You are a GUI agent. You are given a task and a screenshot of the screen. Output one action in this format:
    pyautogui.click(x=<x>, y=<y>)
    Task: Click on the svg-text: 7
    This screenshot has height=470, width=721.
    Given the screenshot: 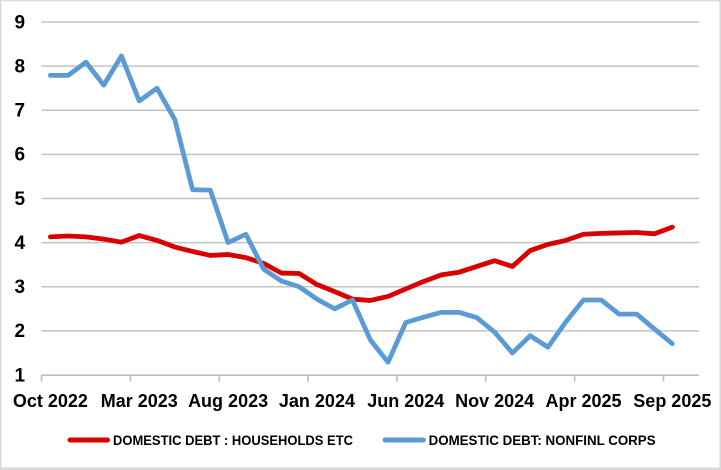 What is the action you would take?
    pyautogui.click(x=20, y=111)
    